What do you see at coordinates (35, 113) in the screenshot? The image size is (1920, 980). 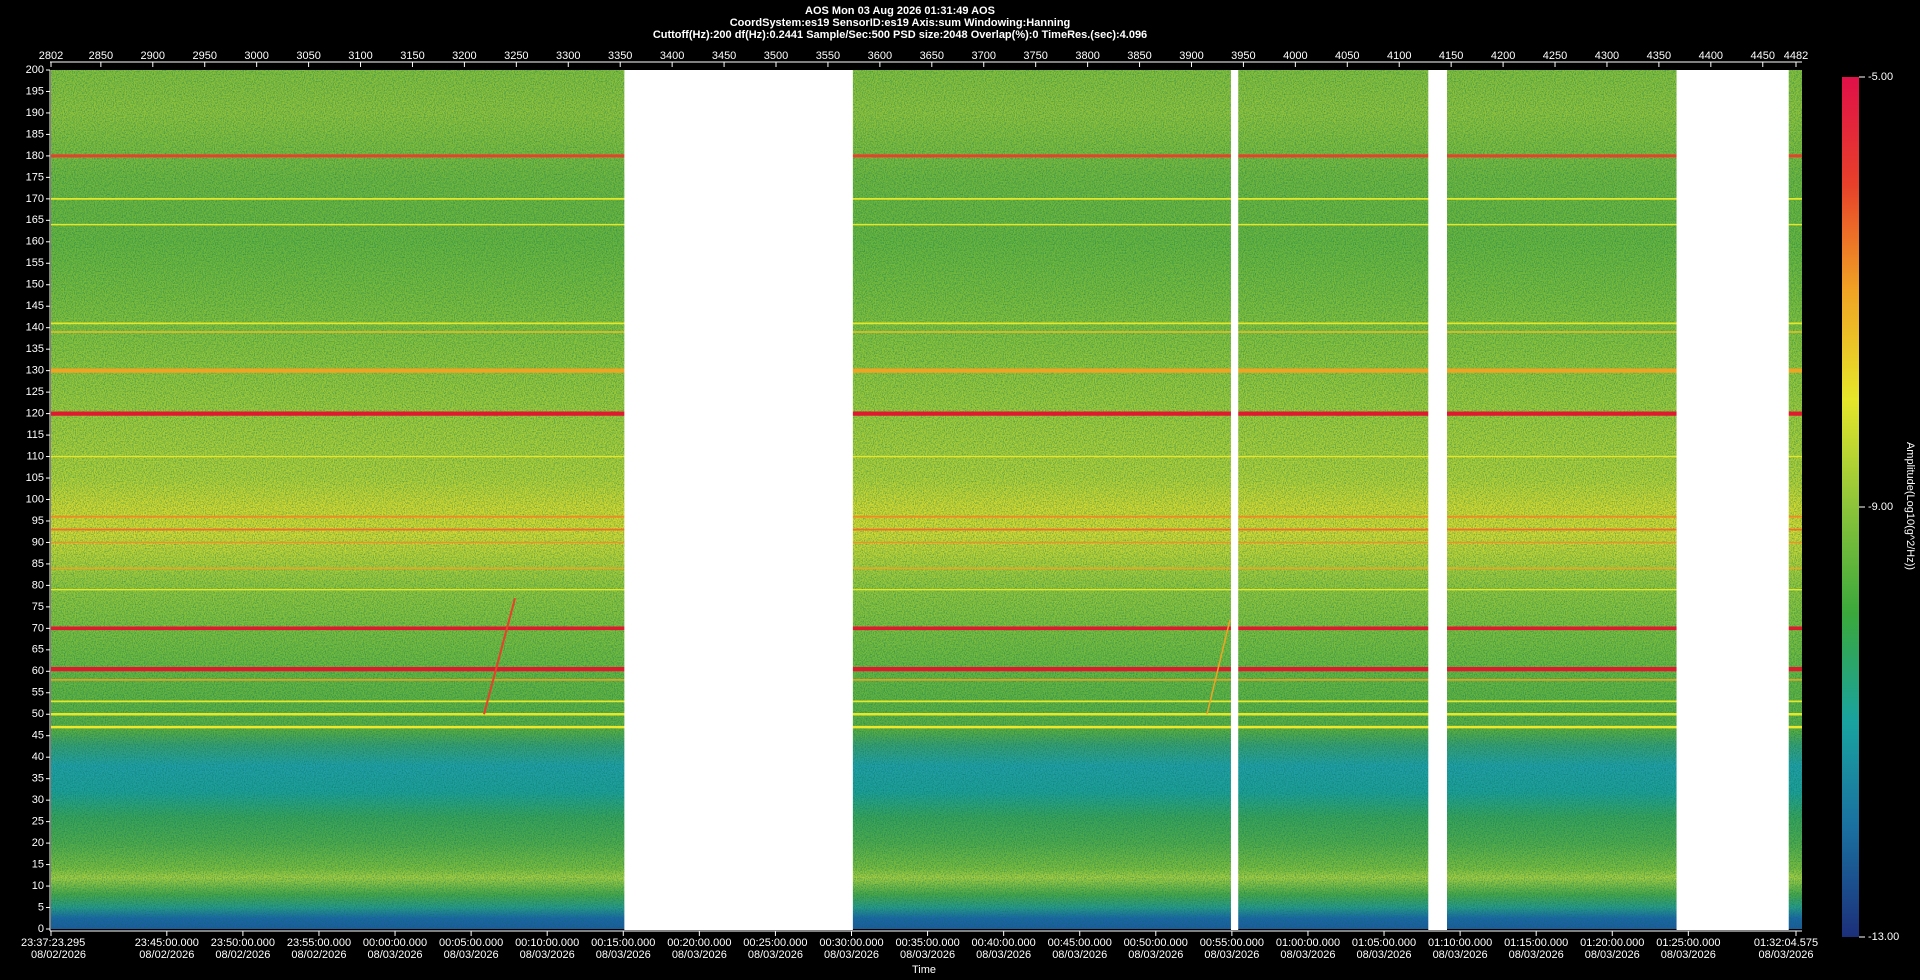 I see `y-tick-label: 190` at bounding box center [35, 113].